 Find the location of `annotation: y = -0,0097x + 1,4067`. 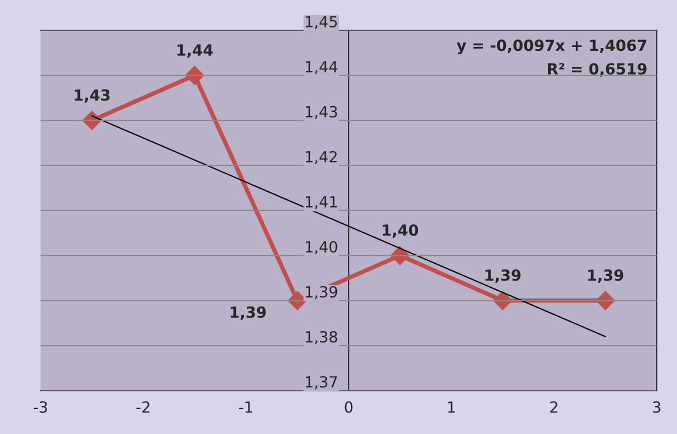

annotation: y = -0,0097x + 1,4067 is located at coordinates (551, 47).